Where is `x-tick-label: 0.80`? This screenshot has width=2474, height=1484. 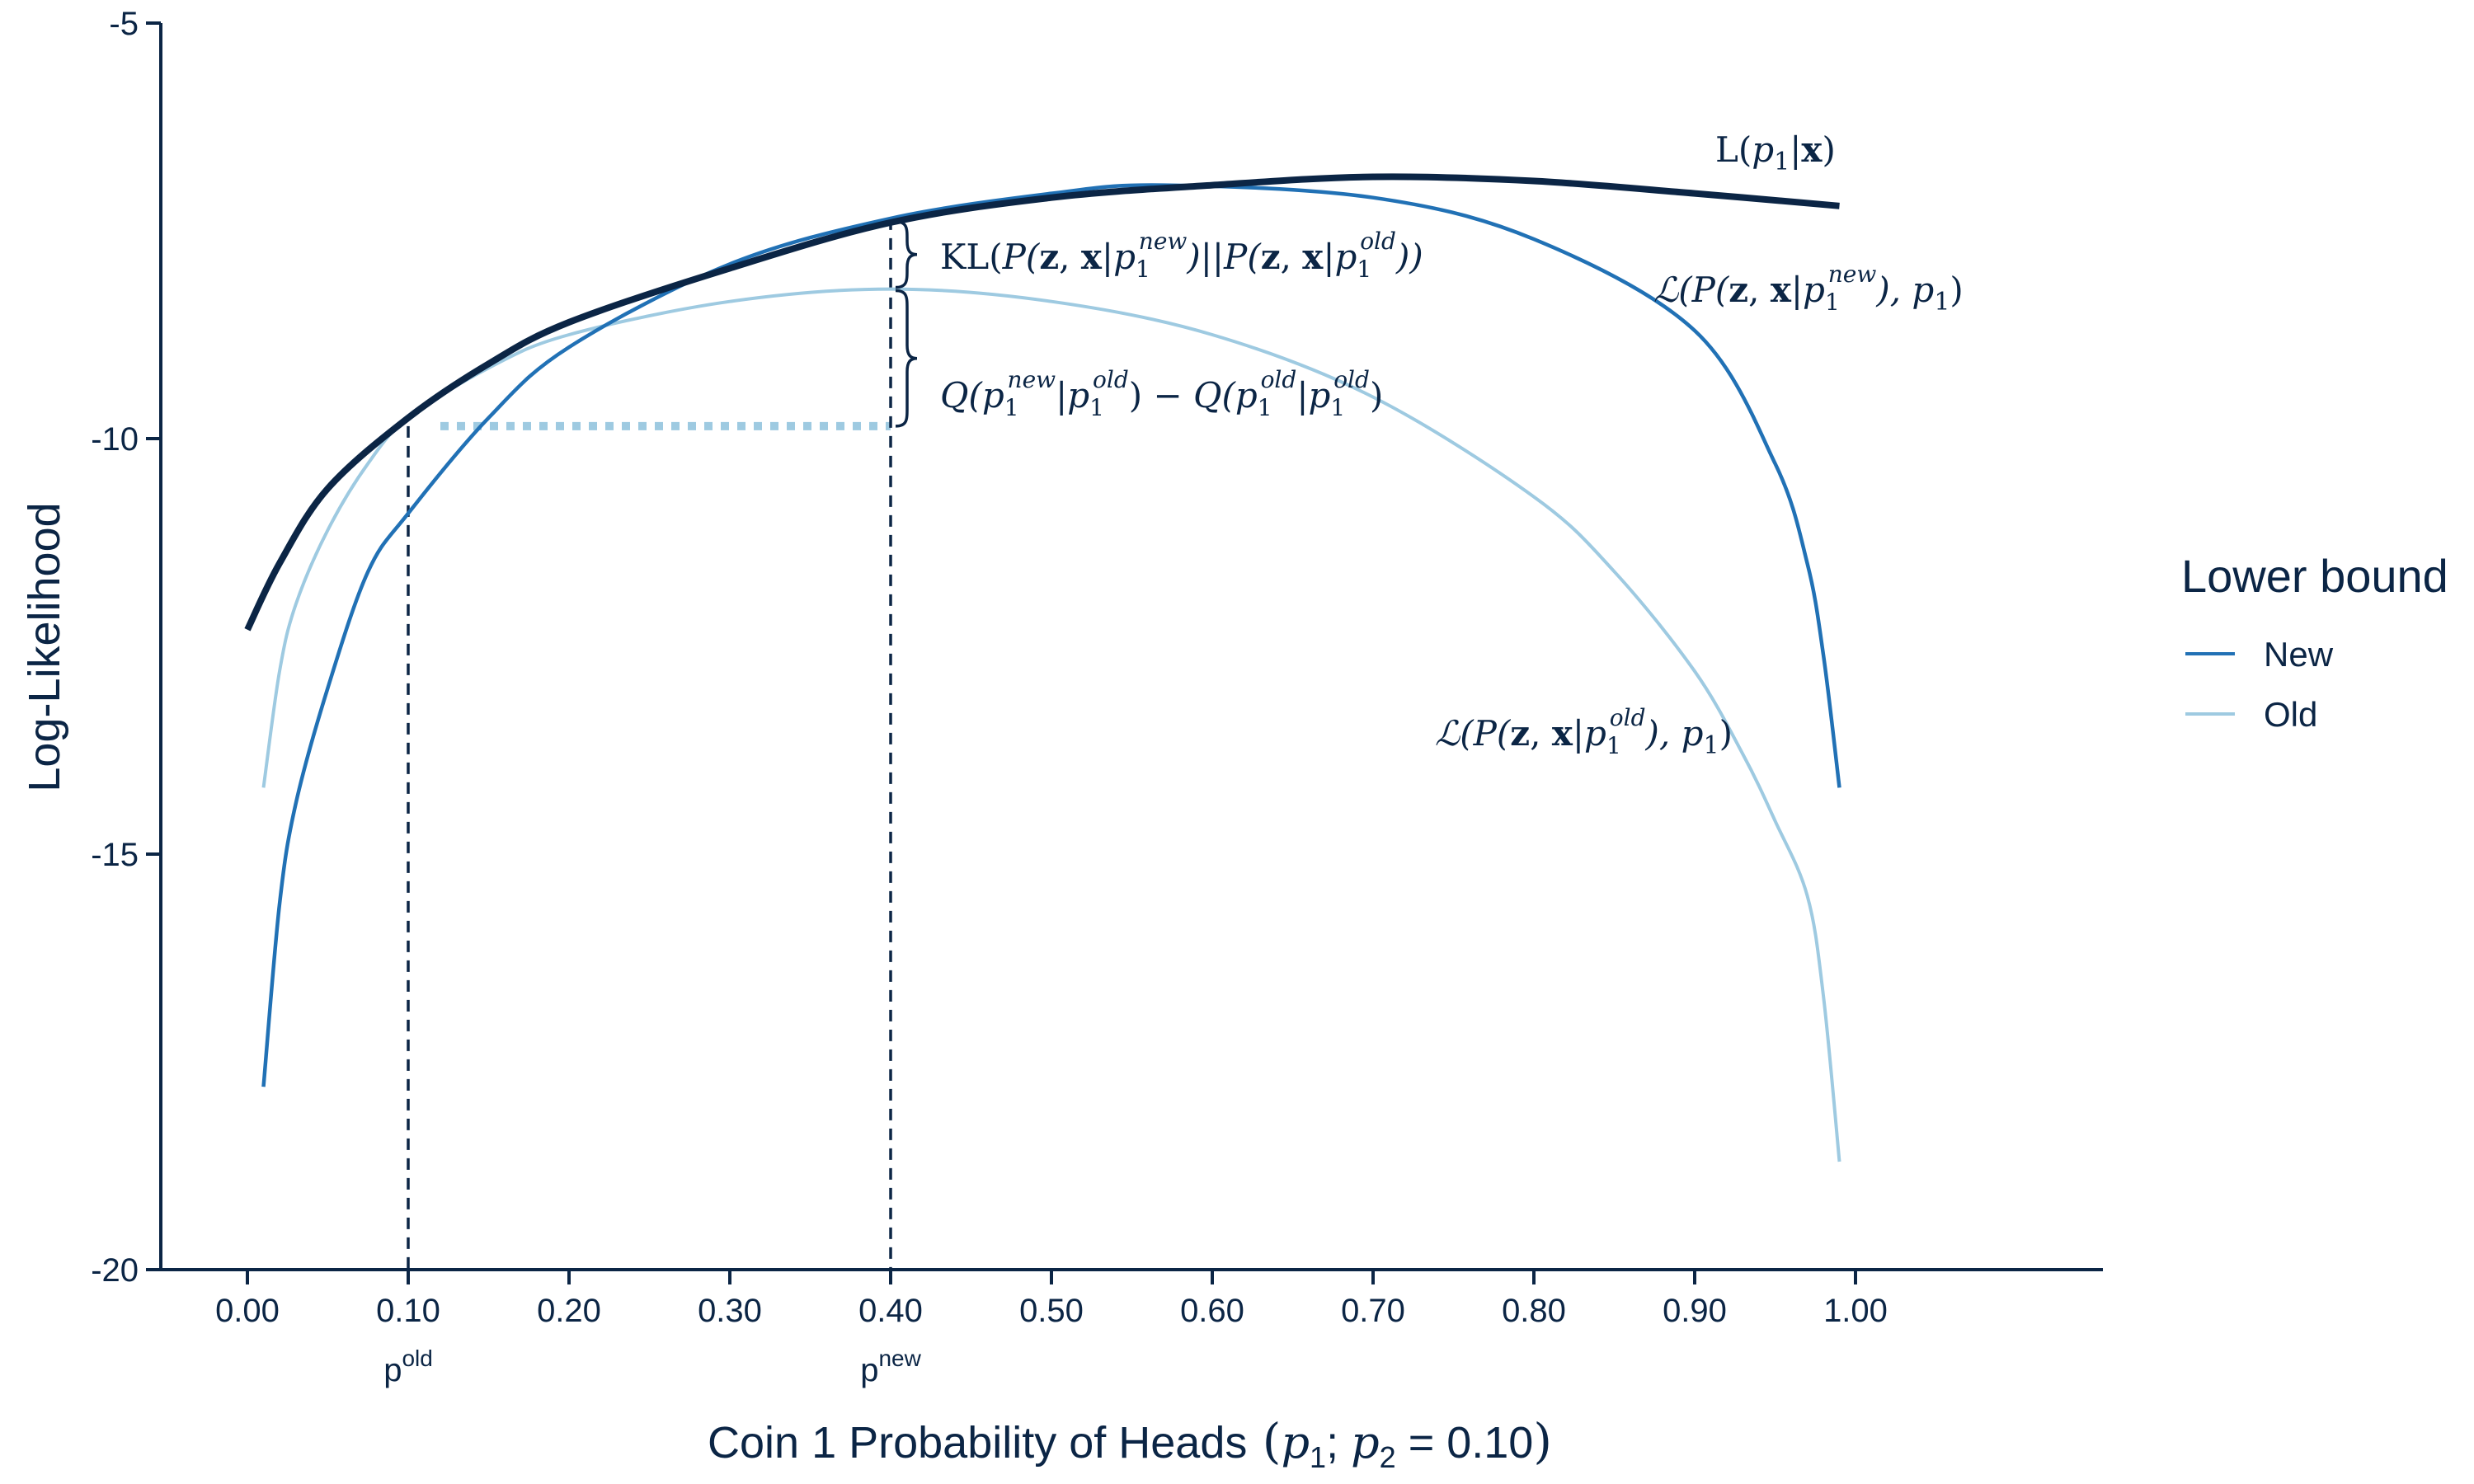 x-tick-label: 0.80 is located at coordinates (1534, 1311).